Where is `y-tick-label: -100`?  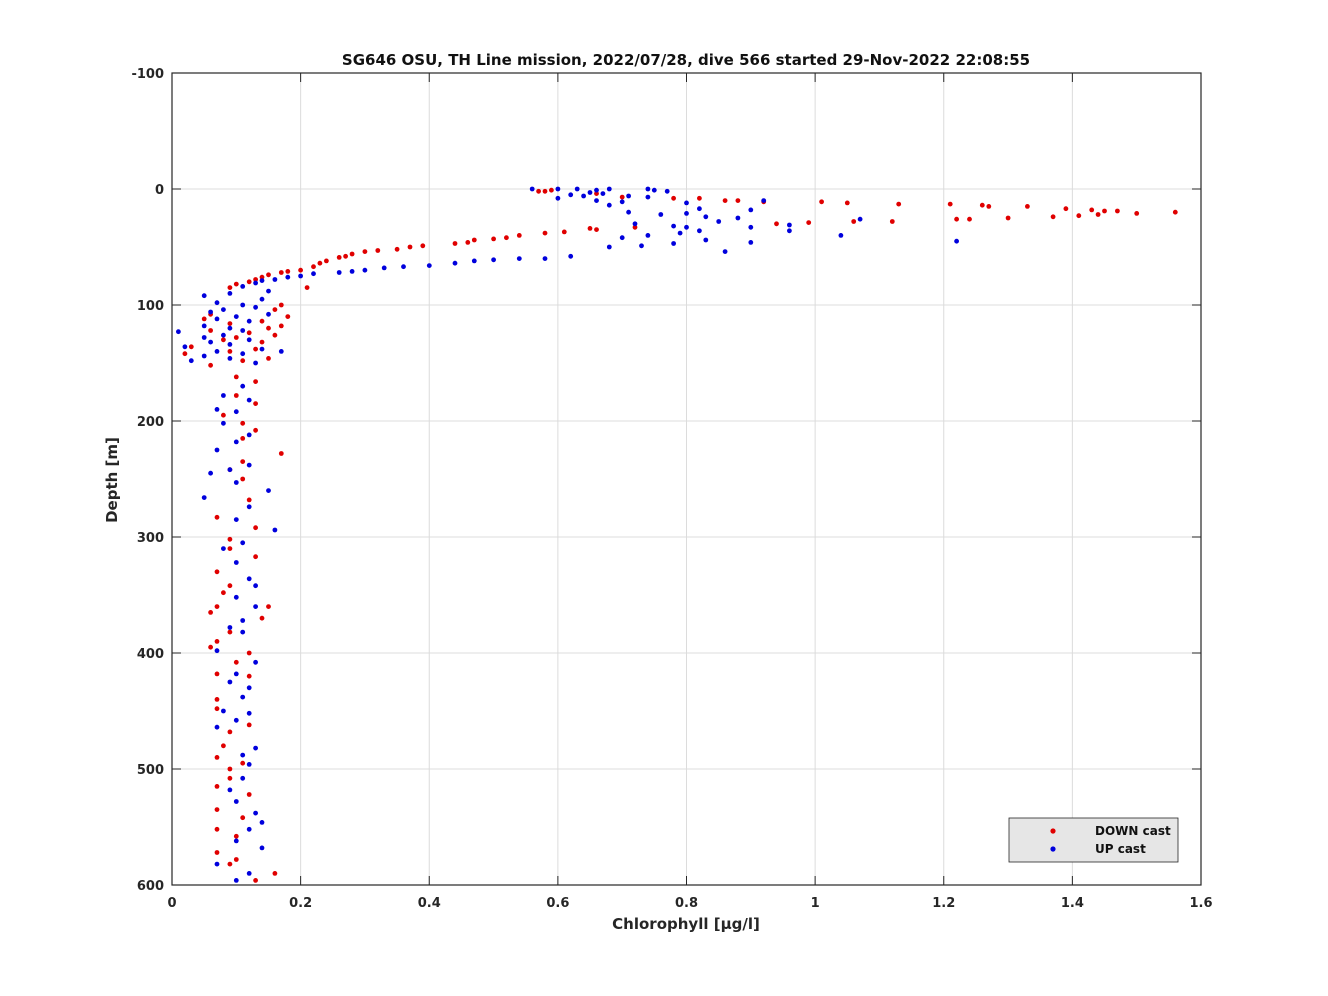
y-tick-label: -100 is located at coordinates (147, 74).